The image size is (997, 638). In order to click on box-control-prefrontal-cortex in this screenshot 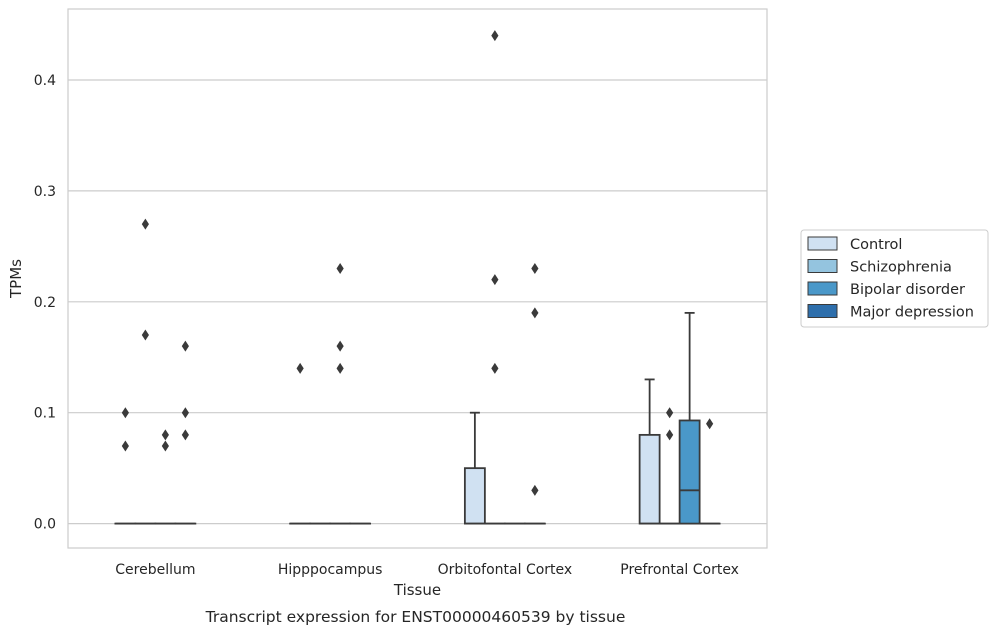, I will do `click(650, 451)`.